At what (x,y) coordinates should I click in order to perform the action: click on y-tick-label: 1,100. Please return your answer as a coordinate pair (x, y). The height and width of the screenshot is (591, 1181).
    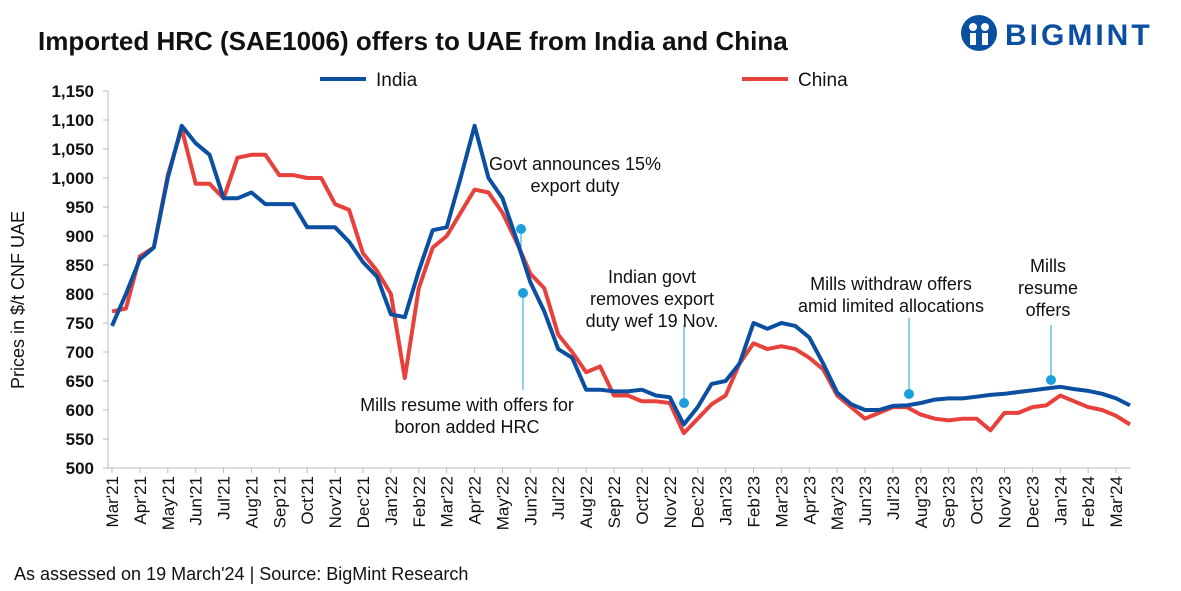
    Looking at the image, I should click on (72, 120).